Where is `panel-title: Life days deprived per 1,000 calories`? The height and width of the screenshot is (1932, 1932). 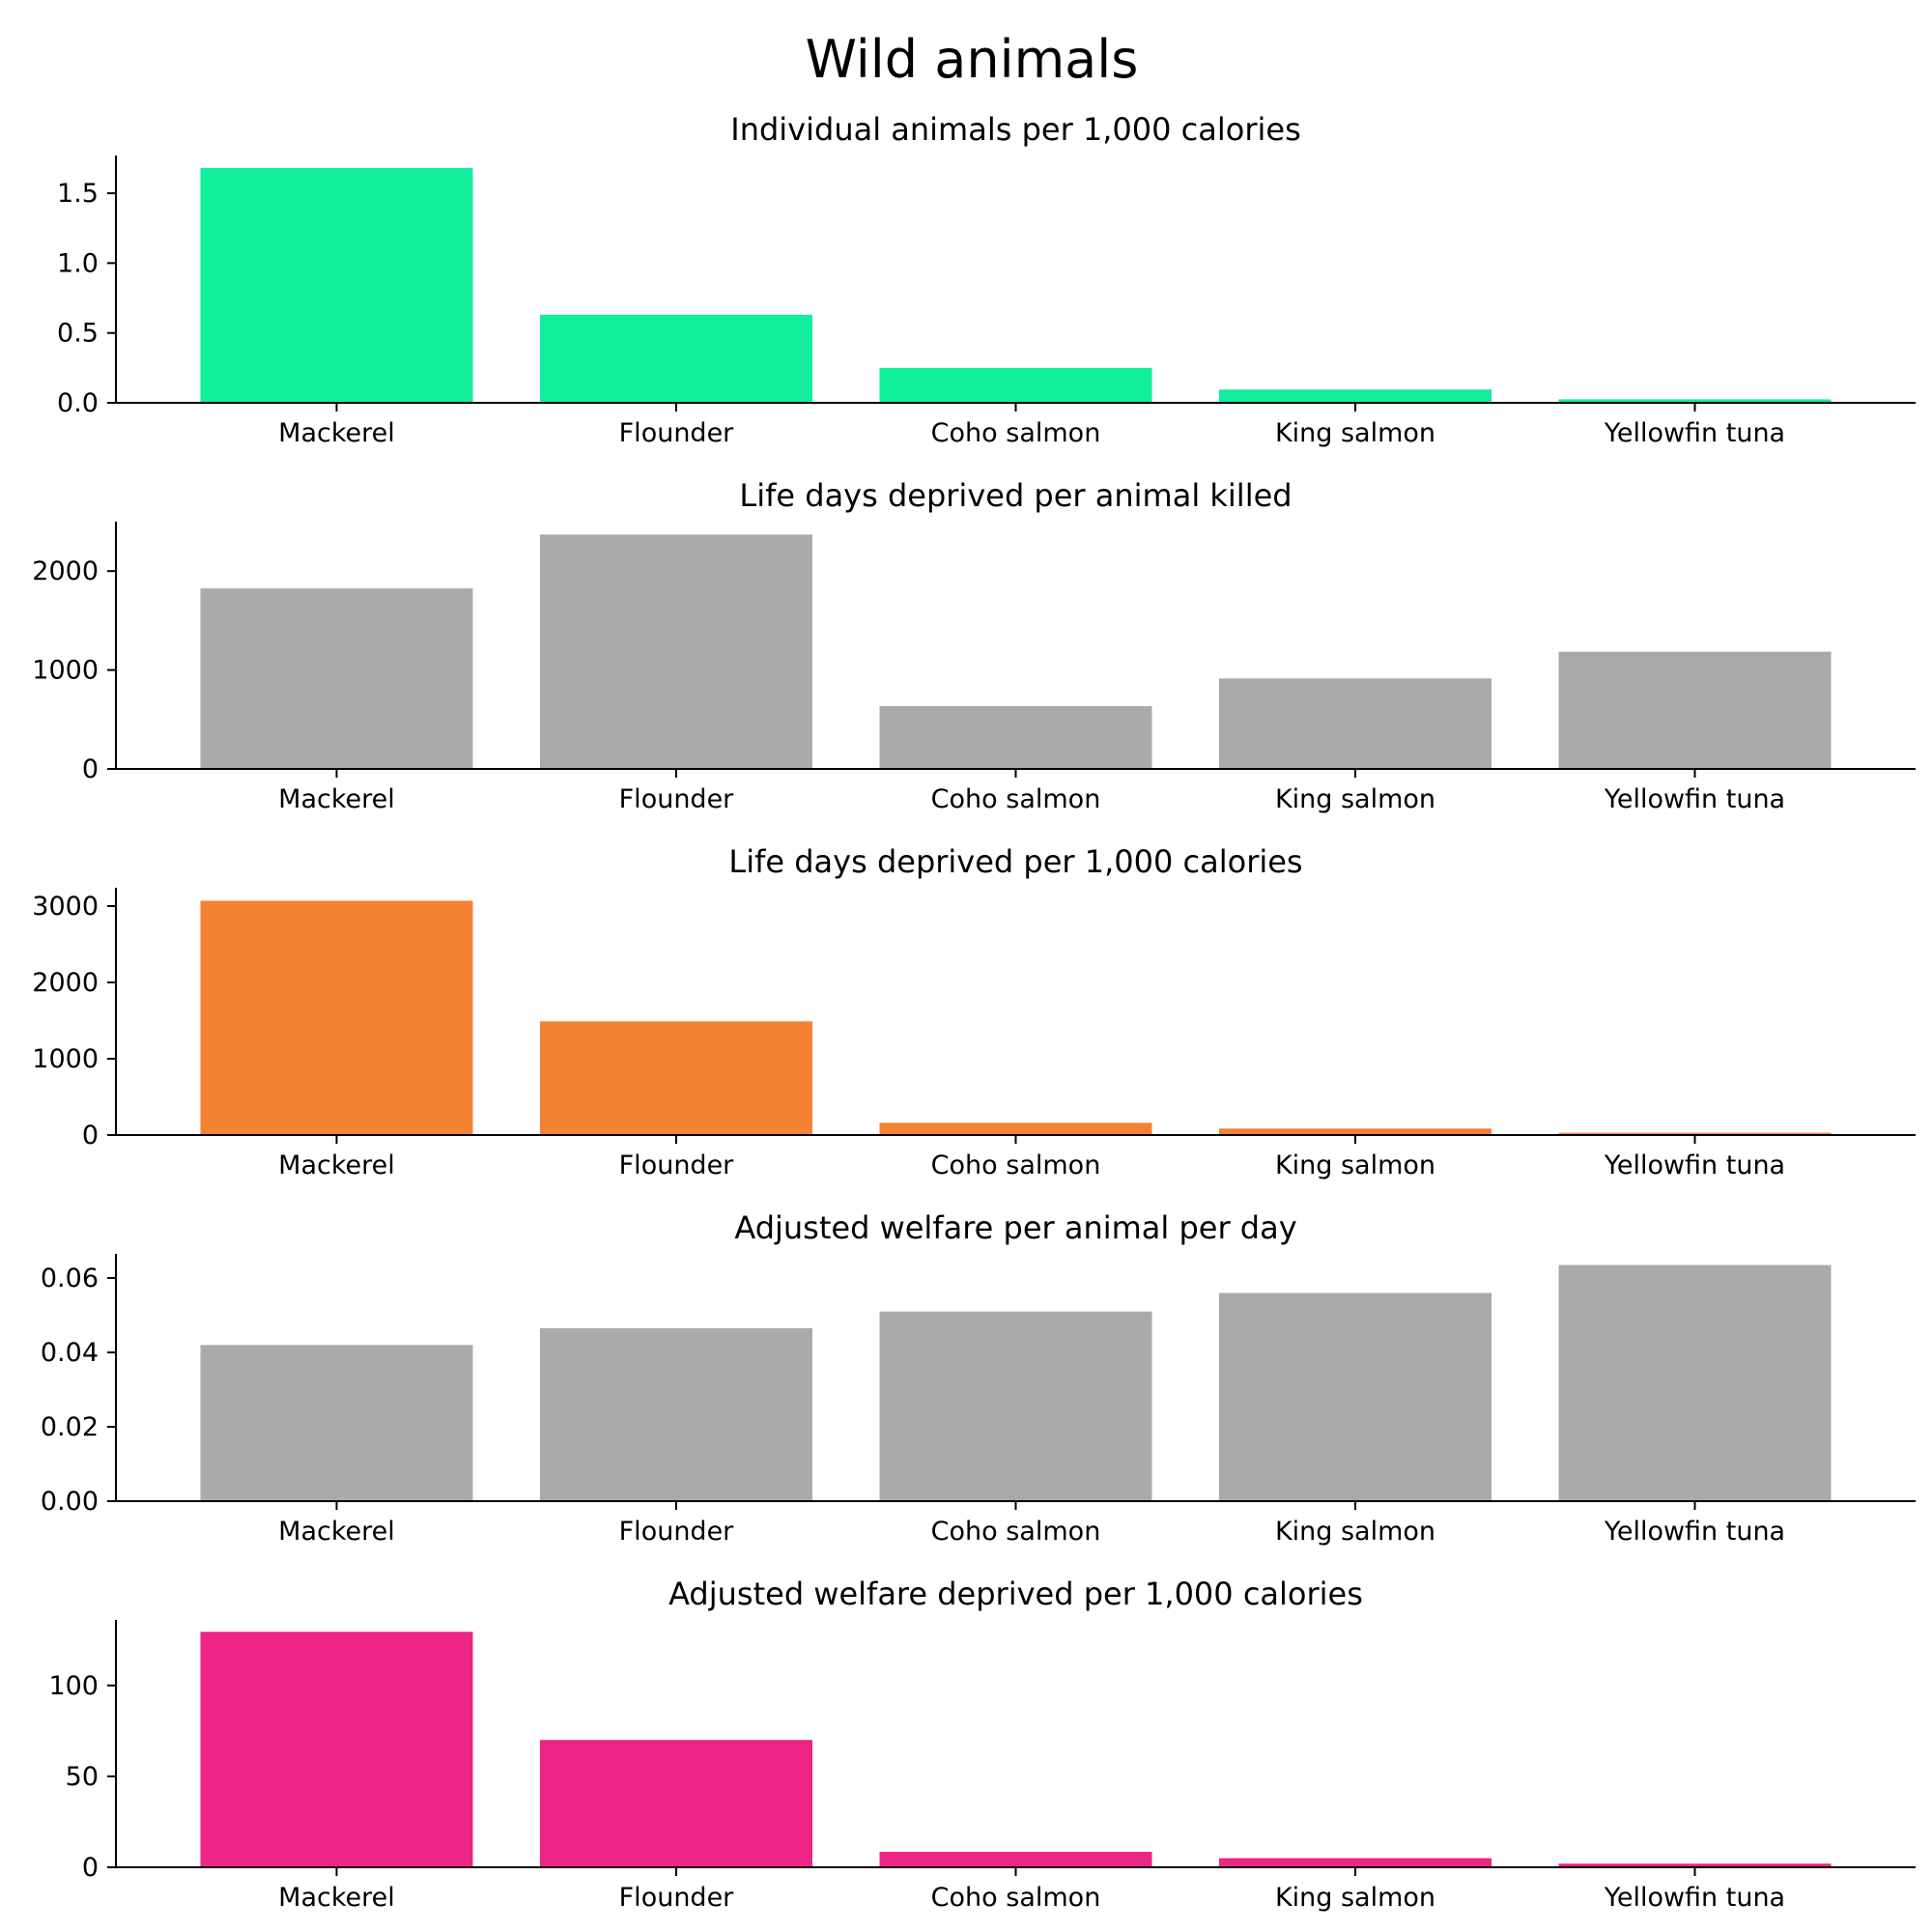 panel-title: Life days deprived per 1,000 calories is located at coordinates (1015, 861).